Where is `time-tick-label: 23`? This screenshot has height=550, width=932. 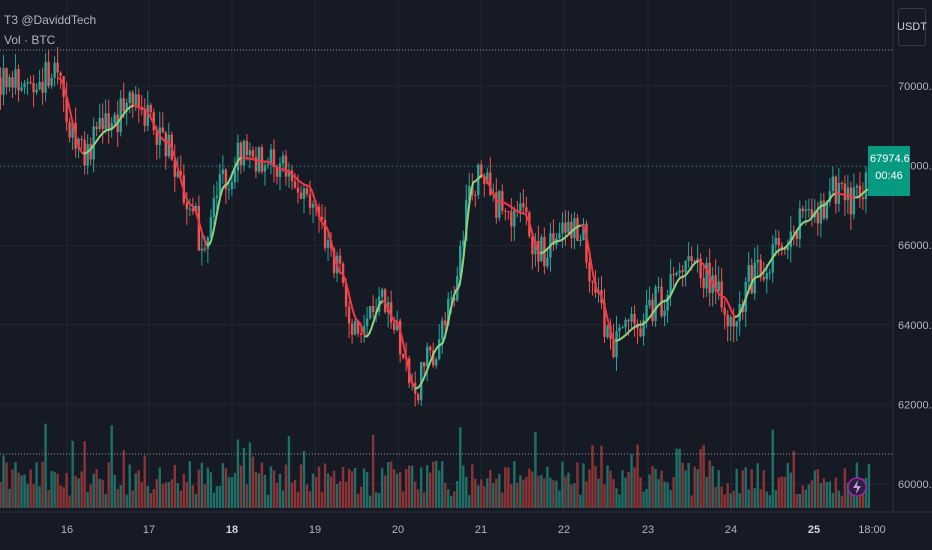
time-tick-label: 23 is located at coordinates (648, 530).